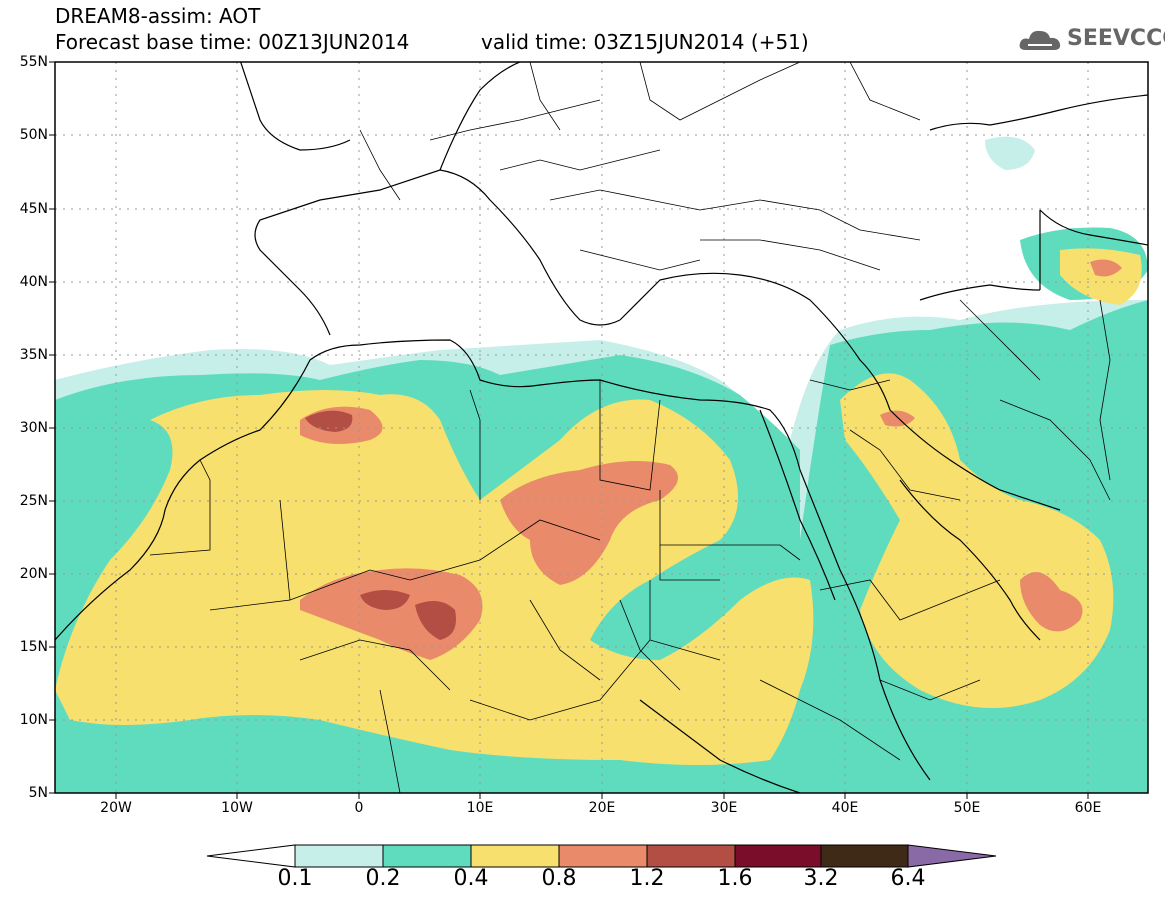  Describe the element at coordinates (116, 808) in the screenshot. I see `lon-label-20w: 20W` at that location.